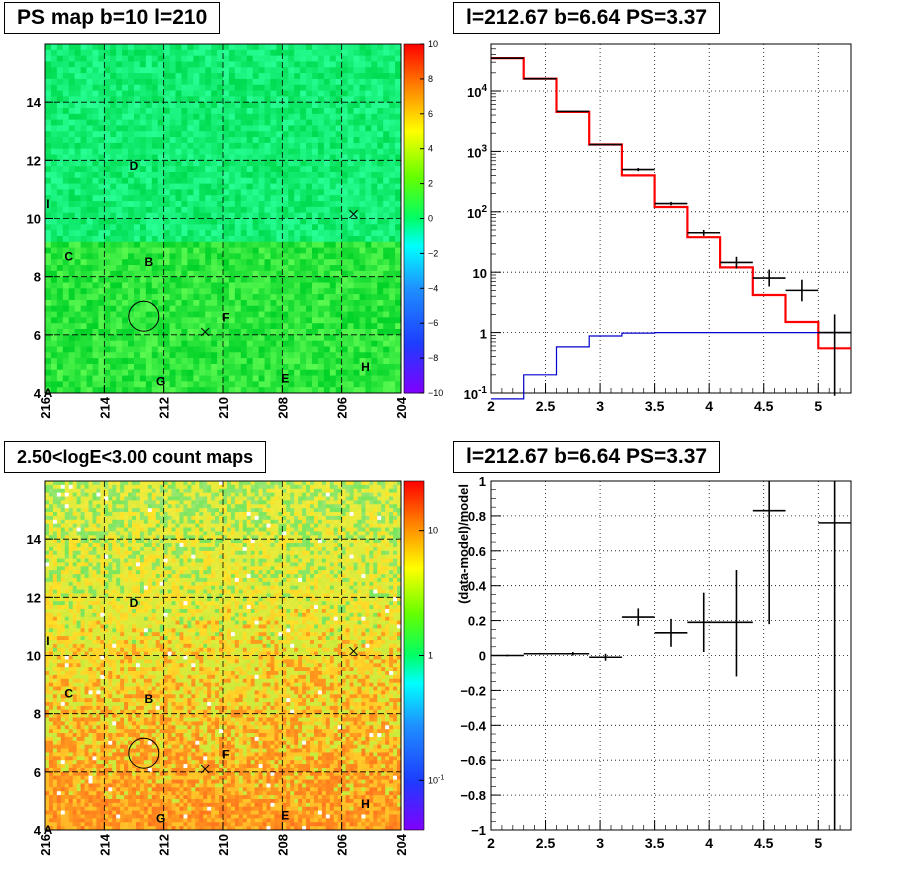 The width and height of the screenshot is (898, 875). What do you see at coordinates (414, 655) in the screenshot?
I see `colorbar` at bounding box center [414, 655].